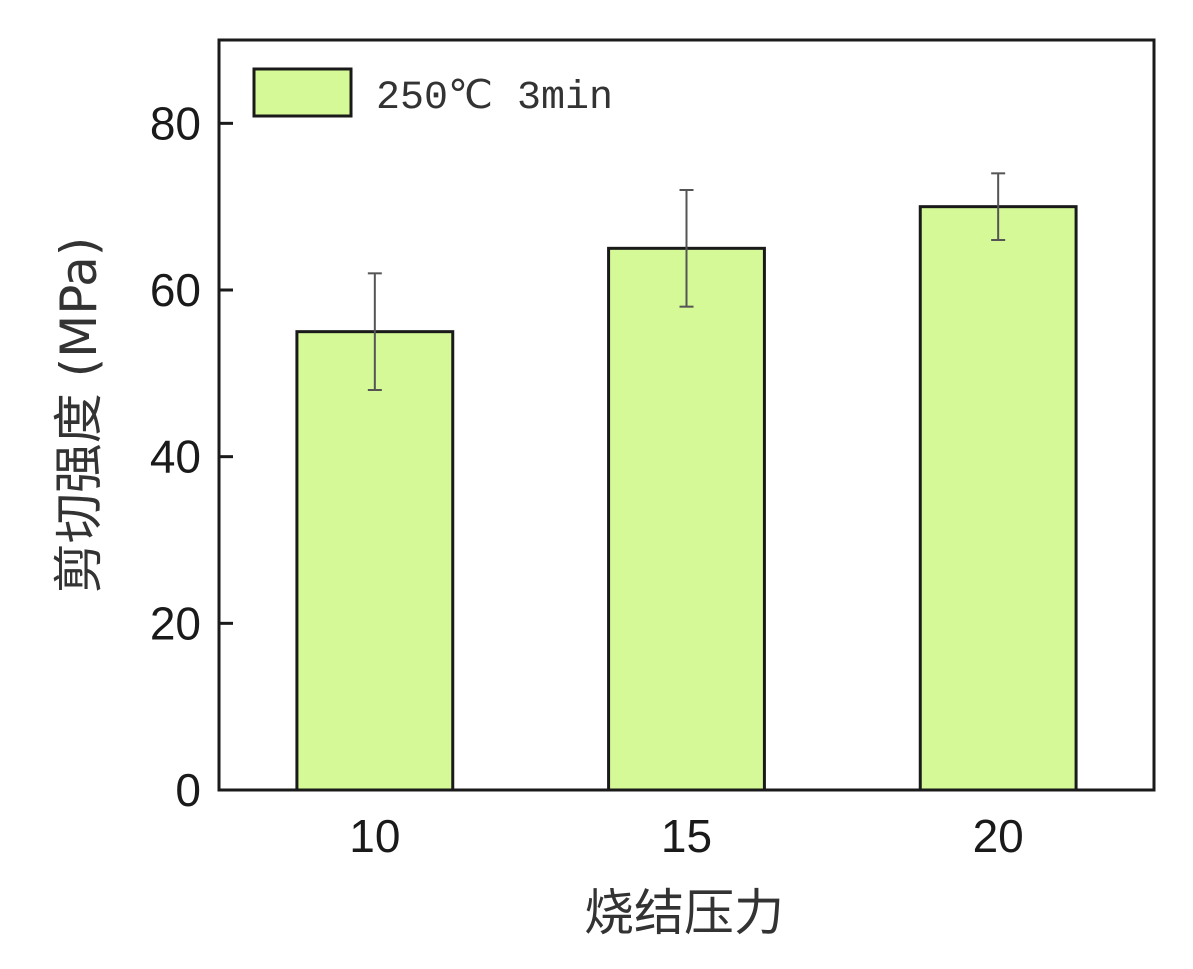 The width and height of the screenshot is (1193, 969). I want to click on x-tick-label: 10, so click(374, 836).